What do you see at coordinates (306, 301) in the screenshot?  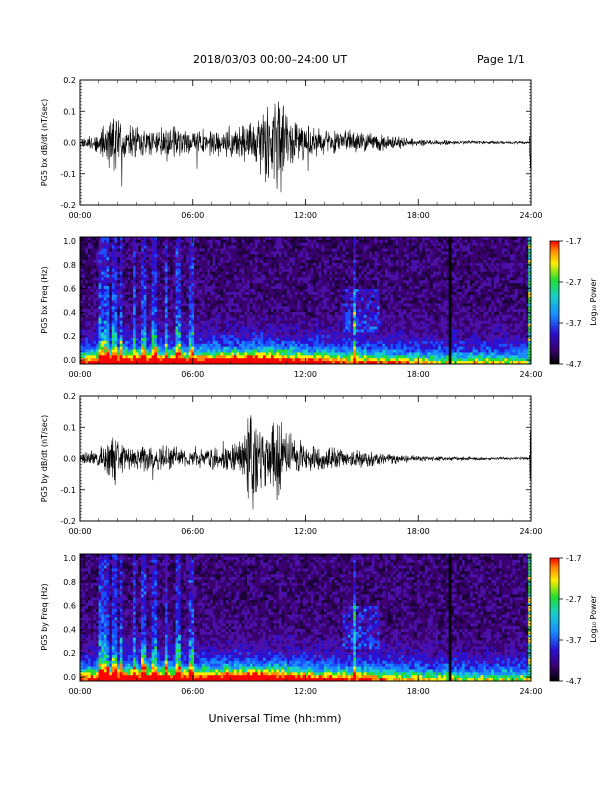 I see `bx-spectrogram-cells` at bounding box center [306, 301].